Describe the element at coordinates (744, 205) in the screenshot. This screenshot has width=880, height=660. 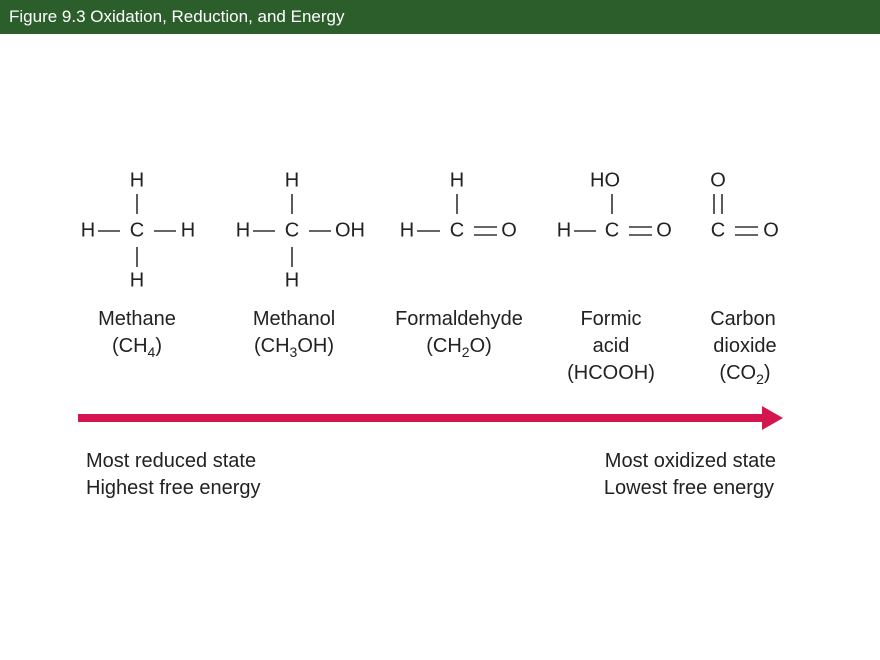
I see `carbon-dioxide-structure: O C O` at that location.